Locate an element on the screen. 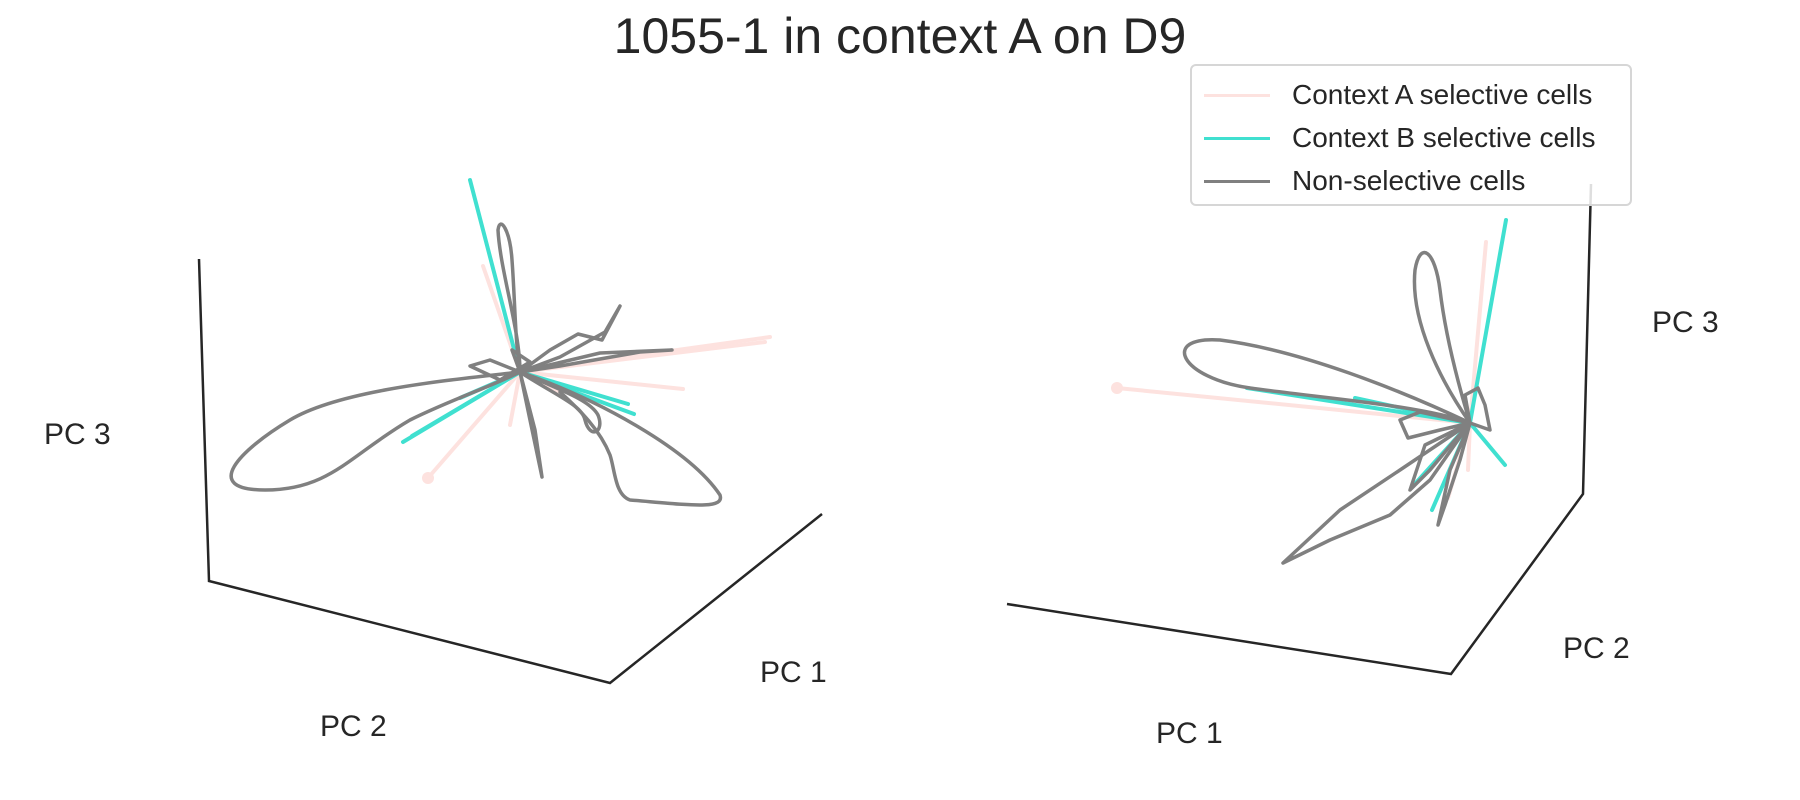 The image size is (1800, 800). right-context-a-start-point is located at coordinates (1117, 388).